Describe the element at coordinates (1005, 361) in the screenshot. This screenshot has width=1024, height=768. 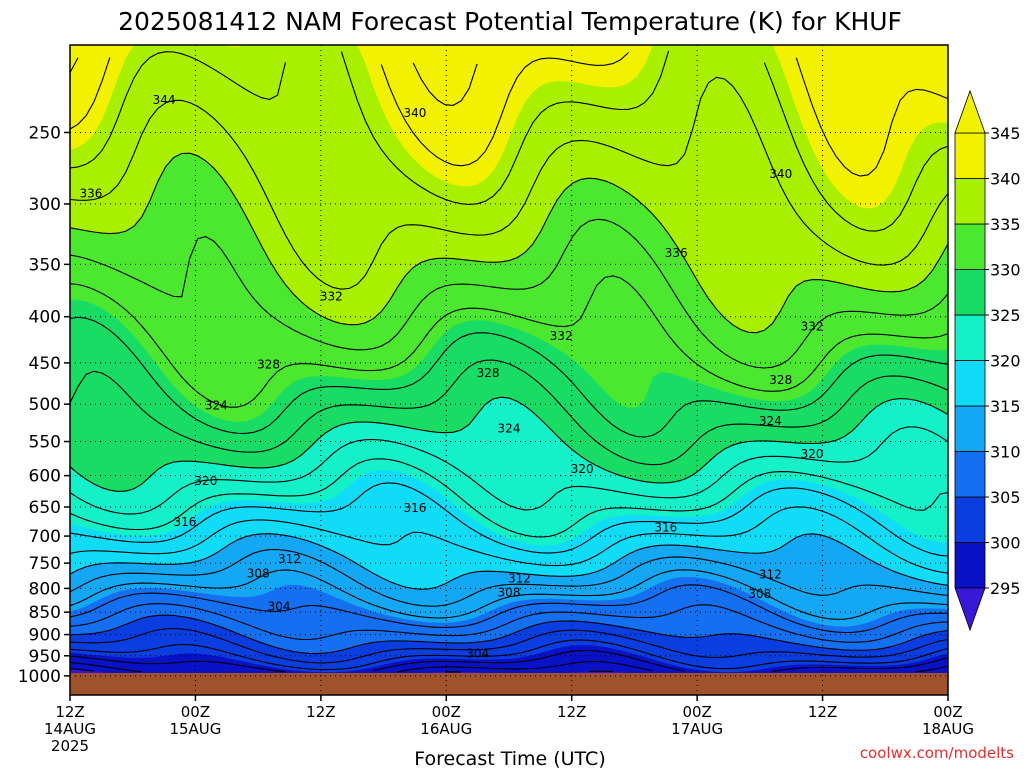
I see `colorbar-label: 320` at that location.